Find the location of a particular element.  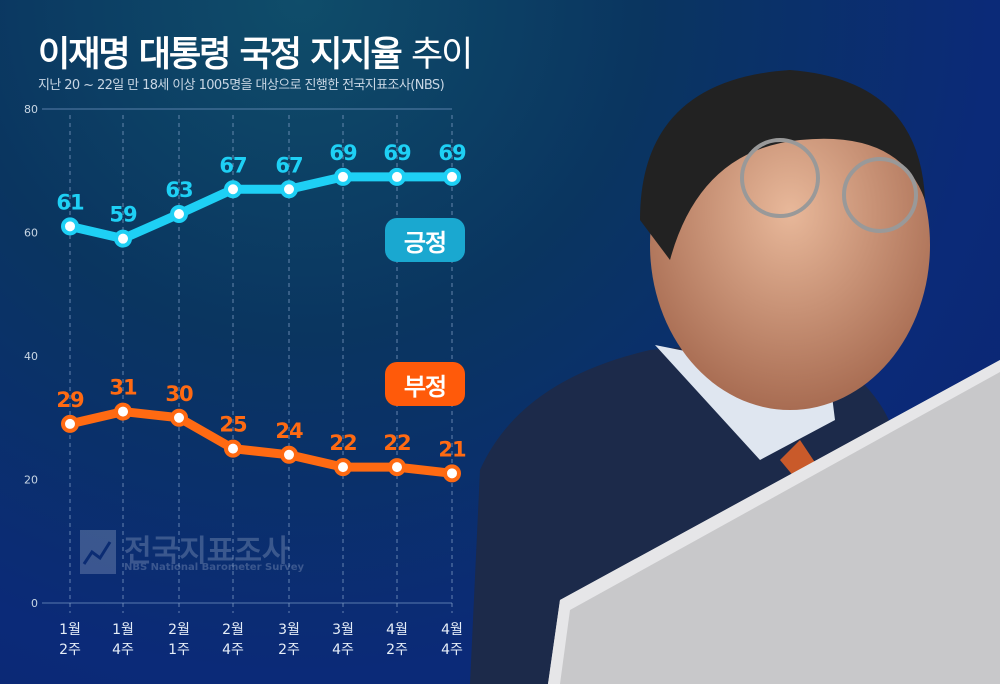

data-label: 61 is located at coordinates (70, 202).